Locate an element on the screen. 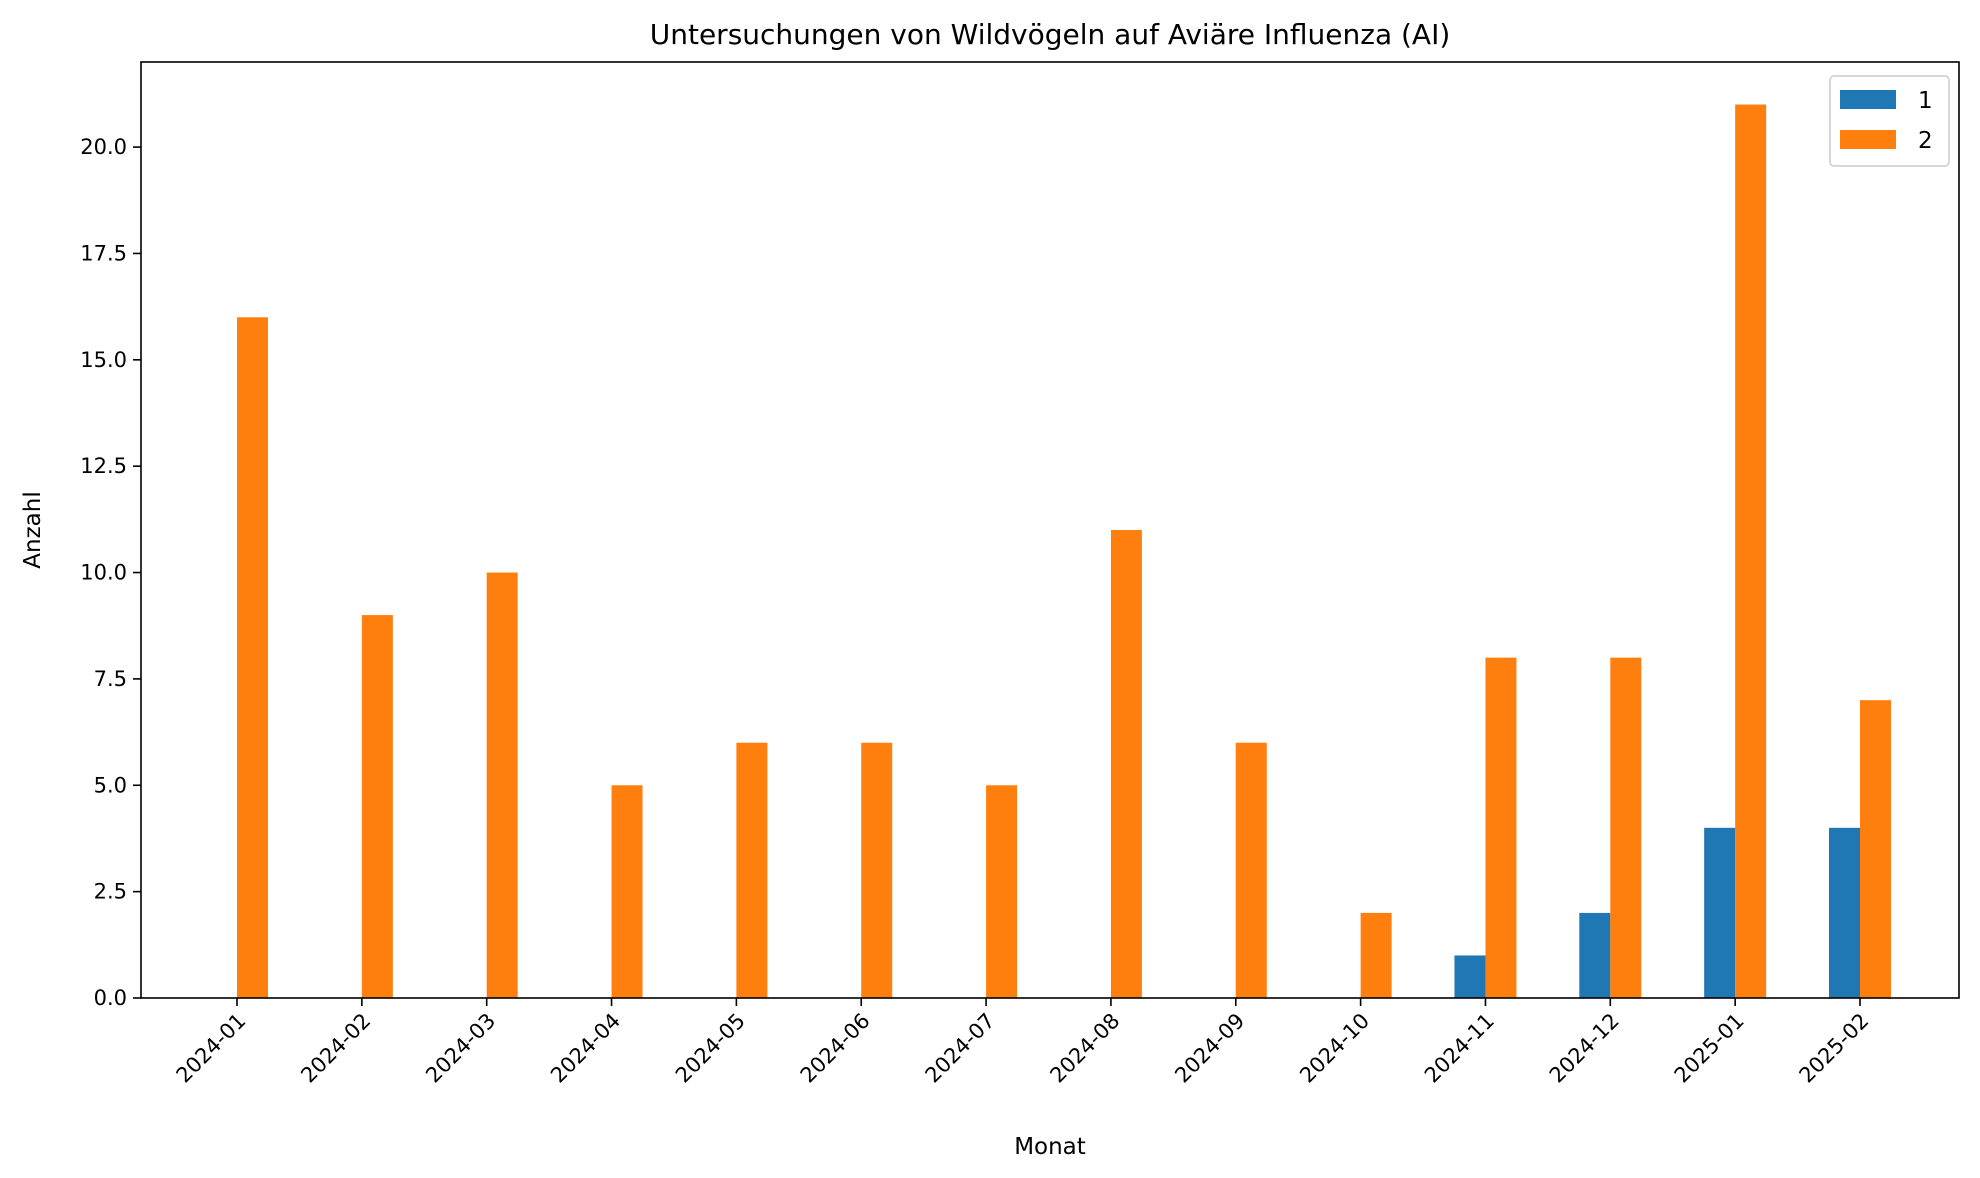 The height and width of the screenshot is (1178, 1980). legend-label-1: 1 is located at coordinates (1925, 101).